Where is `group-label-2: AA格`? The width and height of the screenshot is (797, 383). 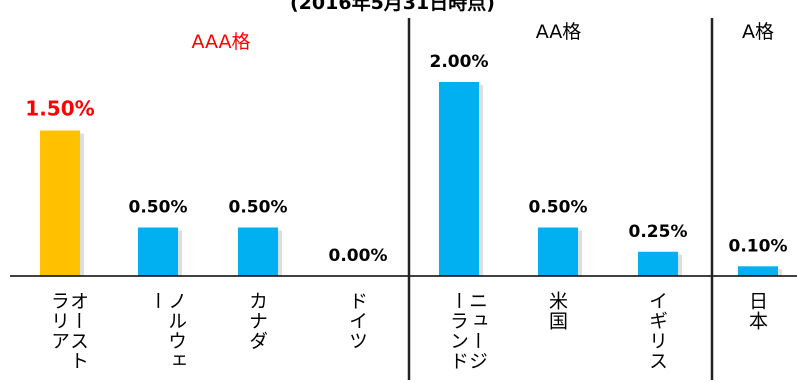
group-label-2: AA格 is located at coordinates (559, 32).